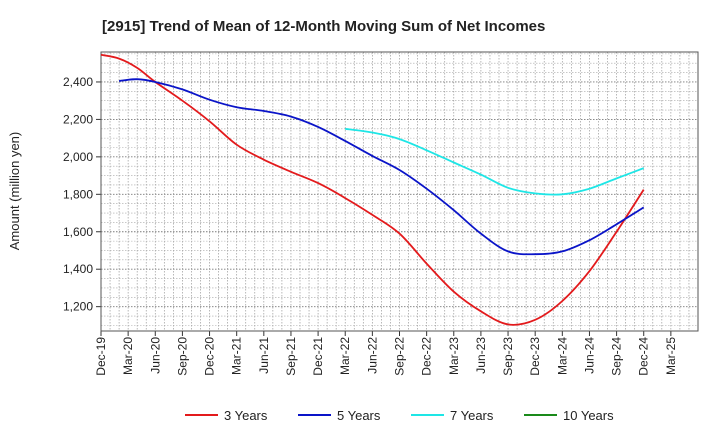  What do you see at coordinates (372, 355) in the screenshot?
I see `x-tick-label: Jun-22` at bounding box center [372, 355].